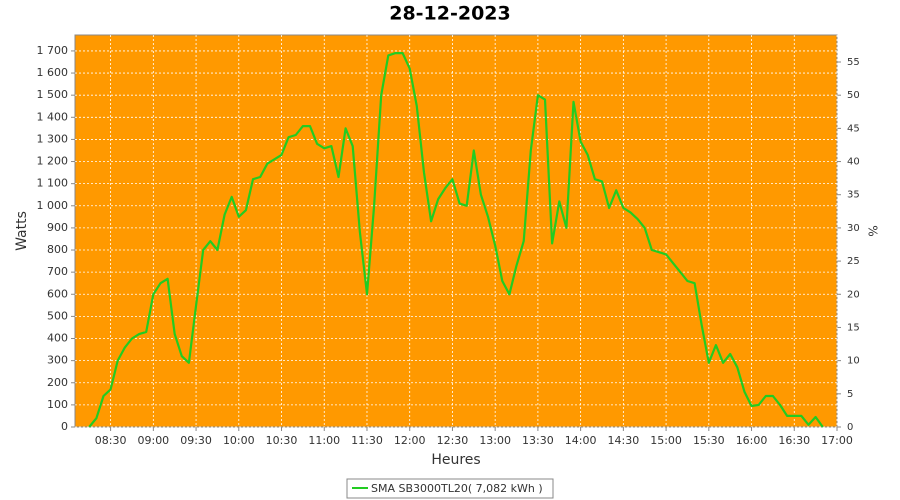  Describe the element at coordinates (53, 138) in the screenshot. I see `y-tick-label: 1 300` at that location.